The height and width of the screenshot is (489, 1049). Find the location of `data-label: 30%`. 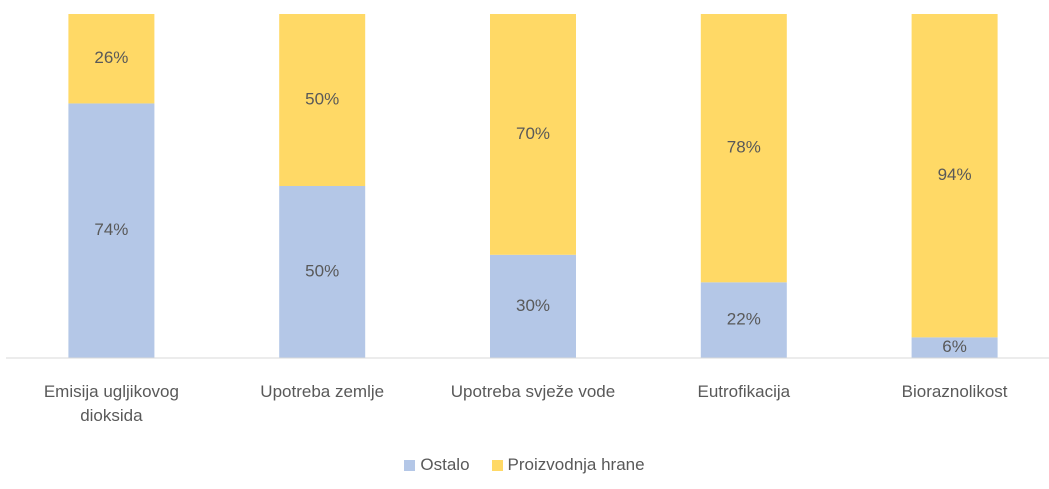

data-label: 30% is located at coordinates (533, 305).